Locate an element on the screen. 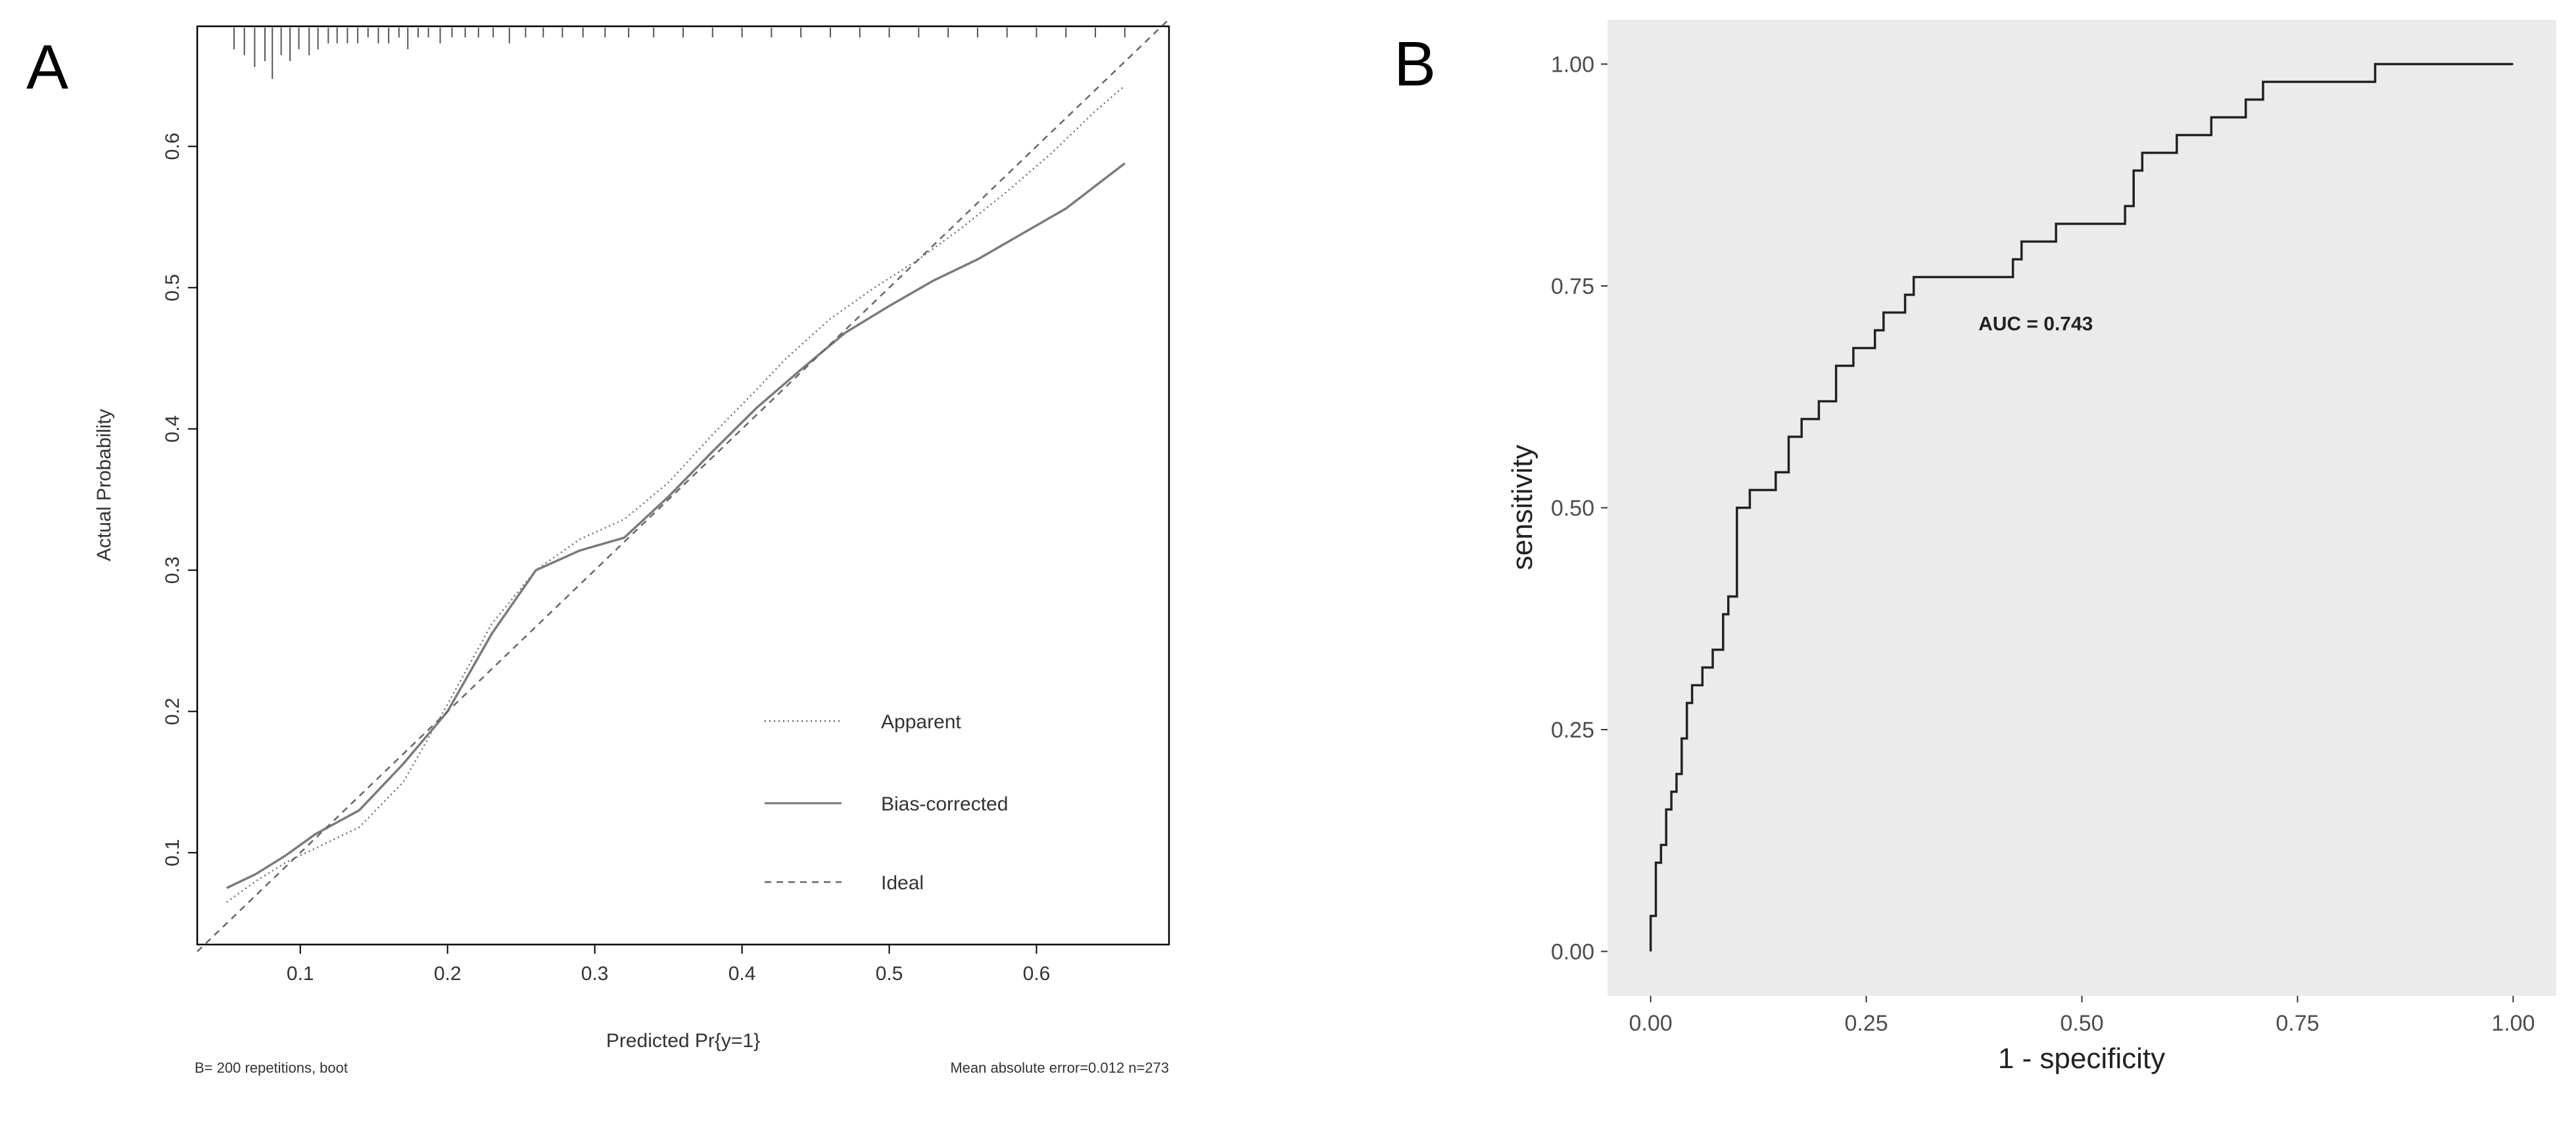 This screenshot has width=2576, height=1122. panel-a-x-tick-label: 0.3 is located at coordinates (595, 974).